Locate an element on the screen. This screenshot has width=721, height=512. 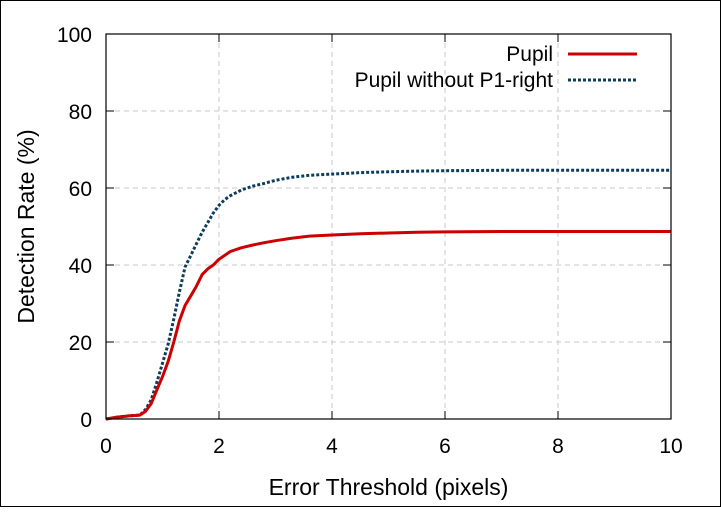
x-tick-label: 2 is located at coordinates (219, 446).